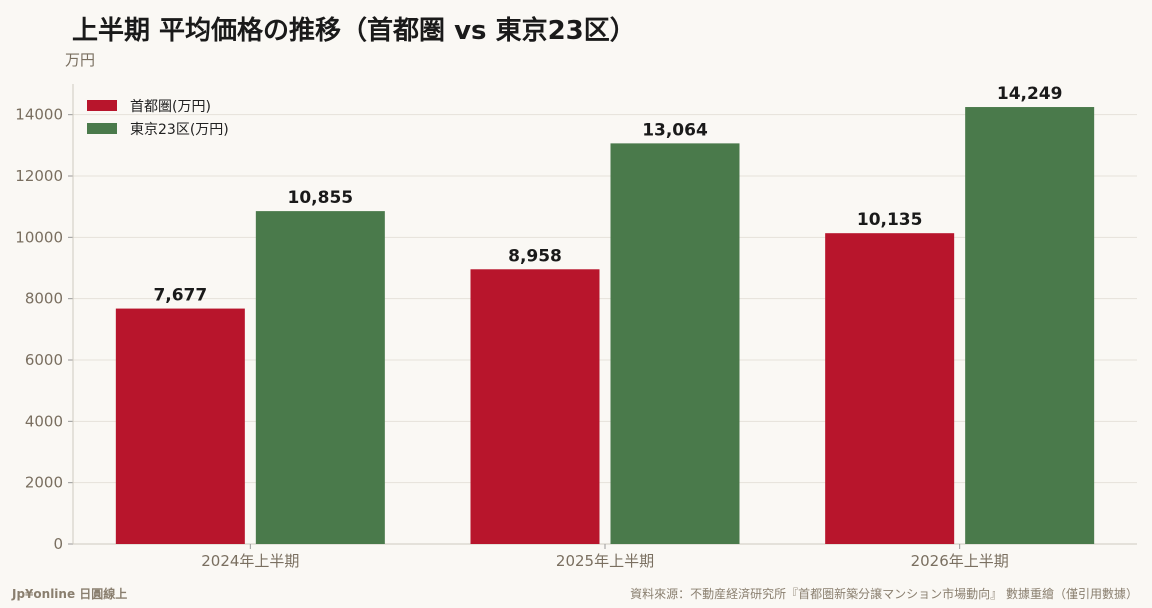 The image size is (1152, 608). Describe the element at coordinates (960, 561) in the screenshot. I see `x-tick-label: 2026年上半期` at that location.